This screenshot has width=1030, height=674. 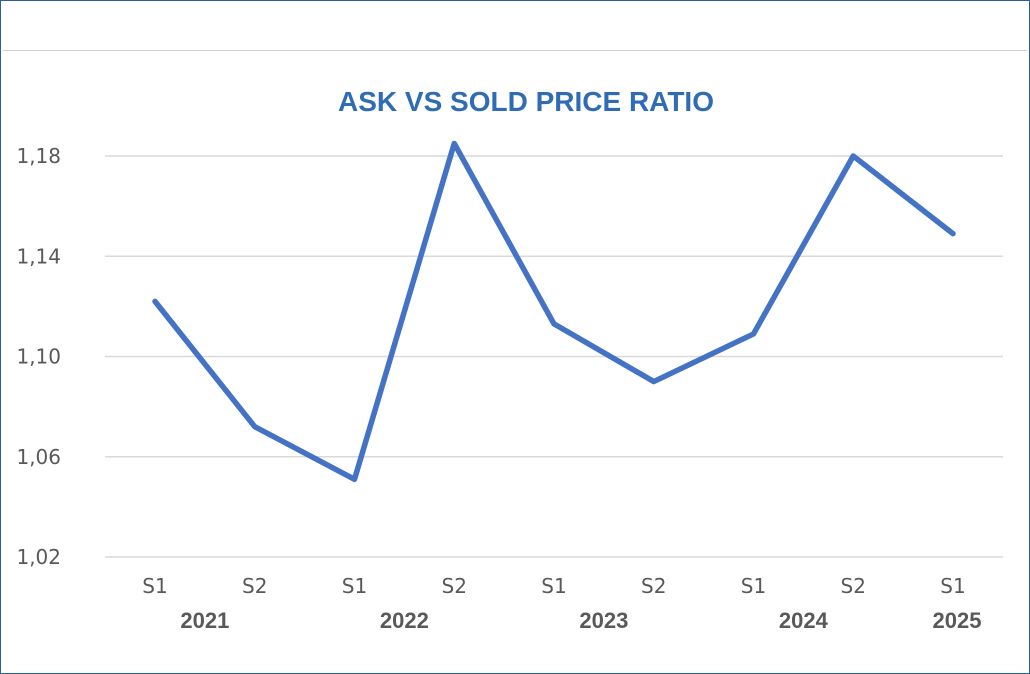 I want to click on chart-title: ASK VS SOLD PRICE RATIO, so click(x=526, y=101).